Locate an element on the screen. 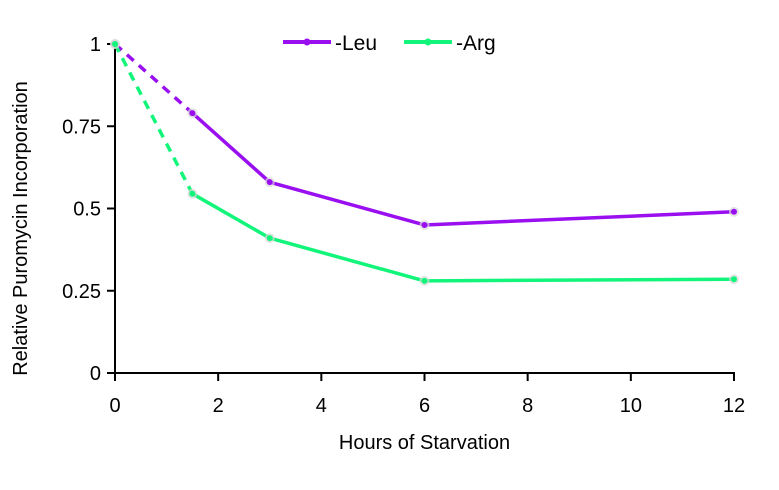 The image size is (779, 490). y-axis-title: Relative Puromycin Incorporation is located at coordinates (21, 228).